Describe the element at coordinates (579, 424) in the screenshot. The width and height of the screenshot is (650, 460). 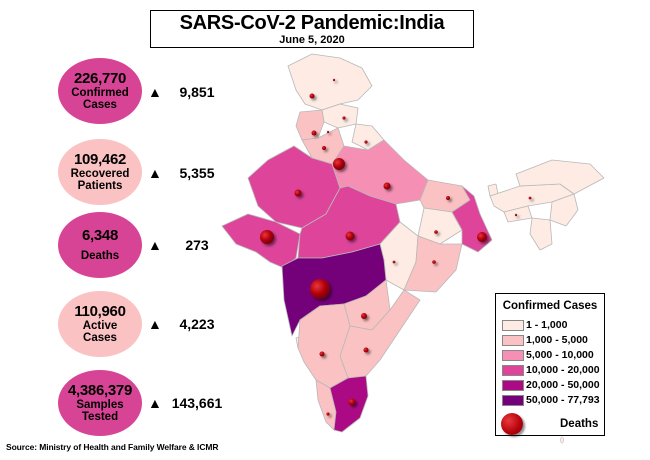
I see `legend-deaths-label: Deaths` at that location.